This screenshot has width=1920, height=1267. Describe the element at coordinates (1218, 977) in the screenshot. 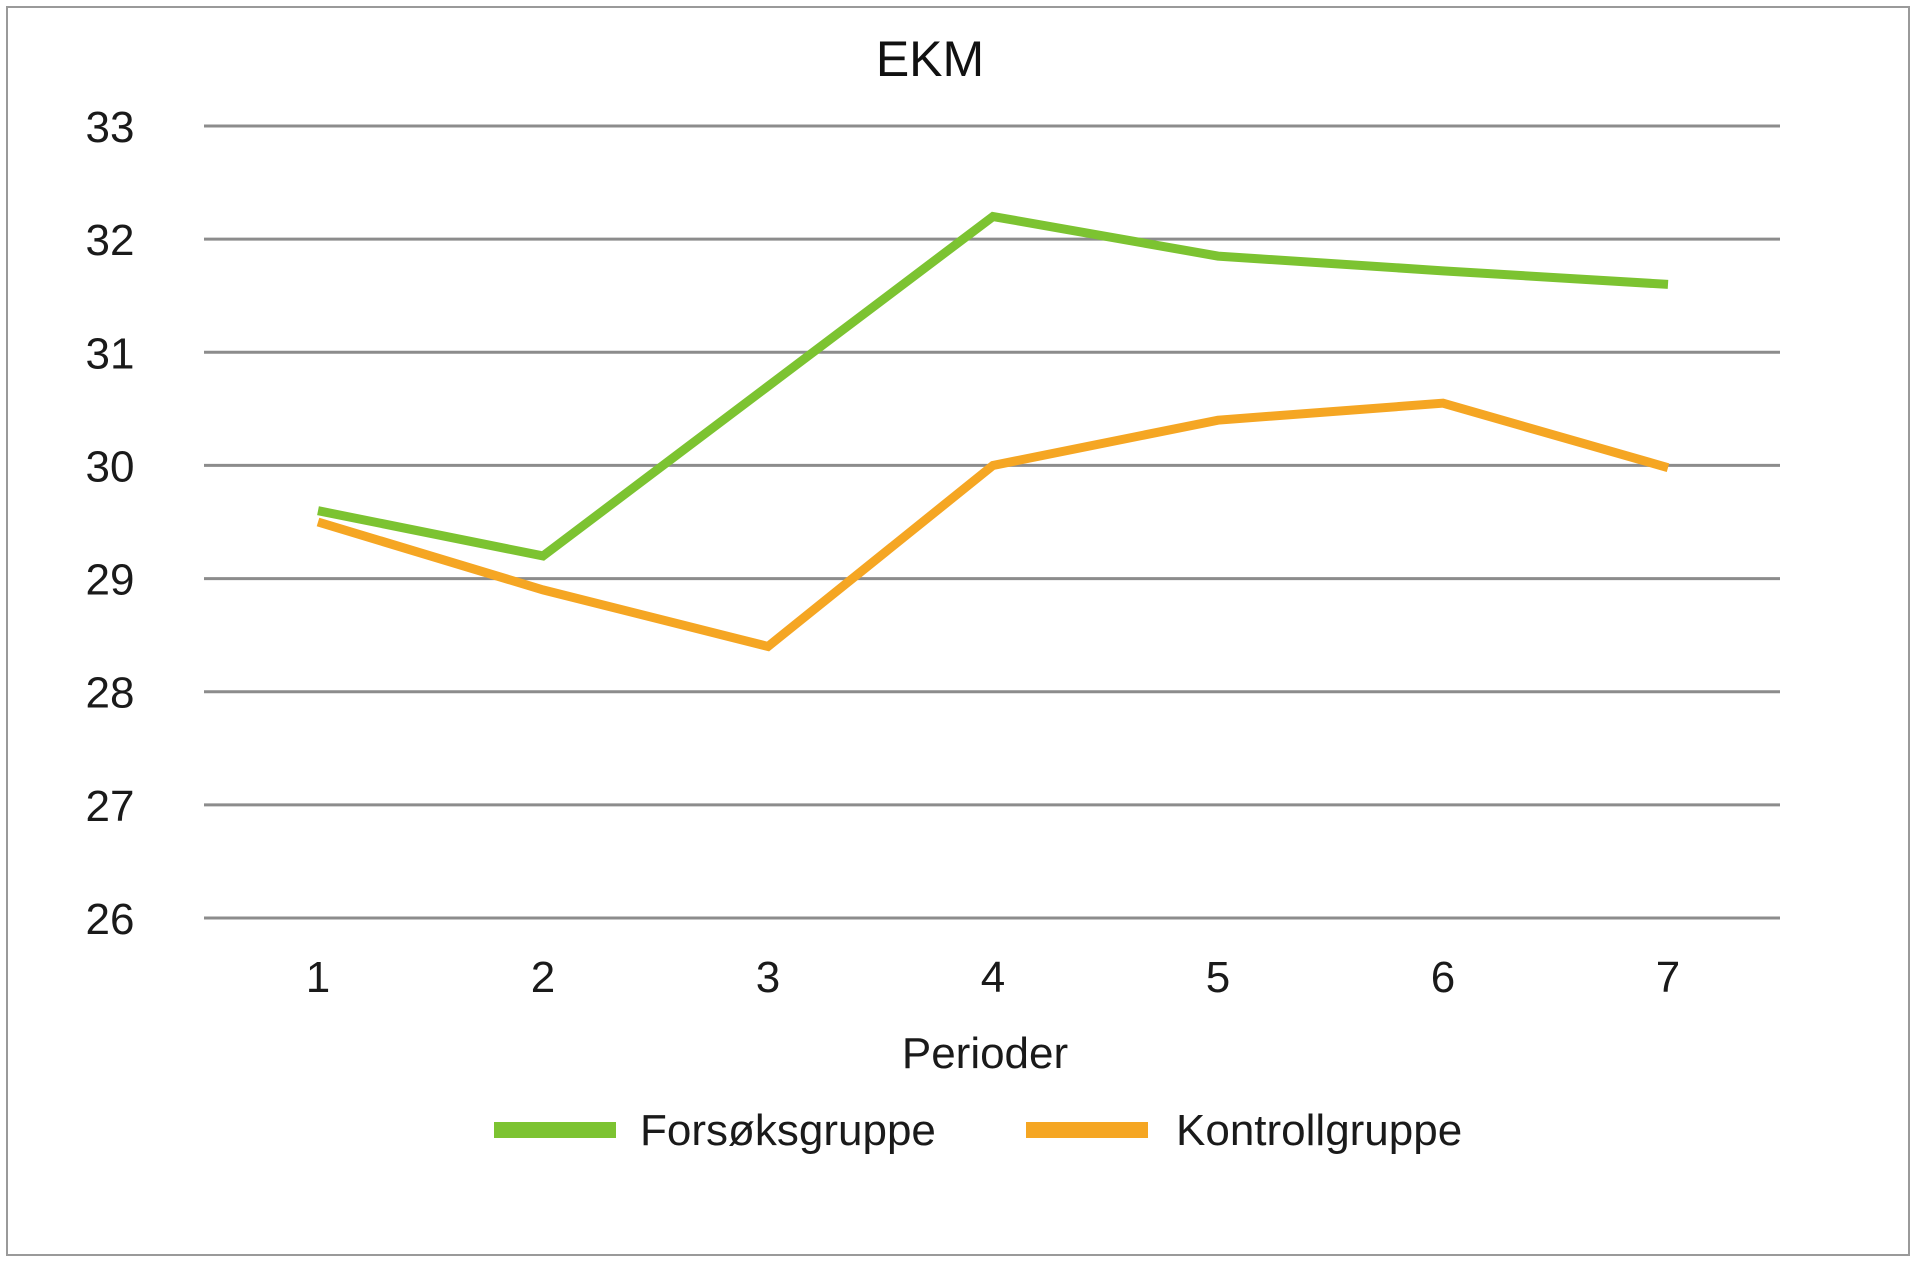

I see `x-tick-label-5: 5` at that location.